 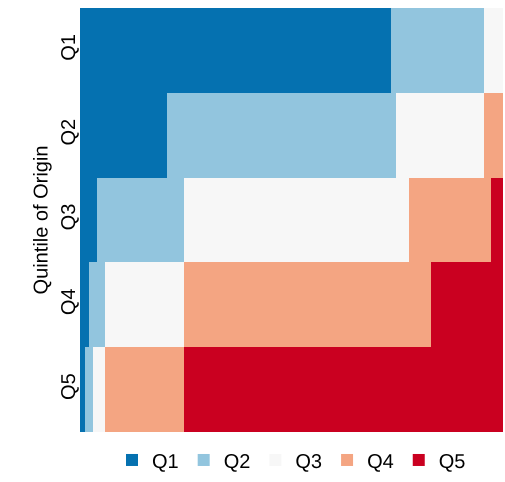 I want to click on y-tick-label: Q5, so click(x=69, y=386).